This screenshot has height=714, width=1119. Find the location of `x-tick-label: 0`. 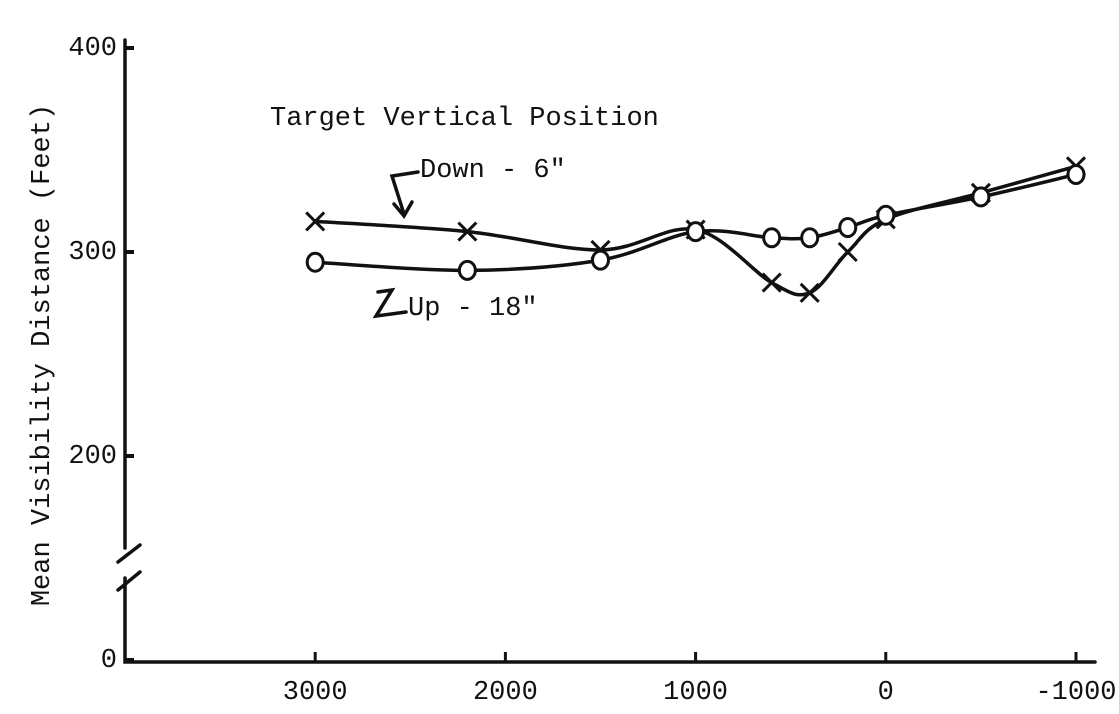

x-tick-label: 0 is located at coordinates (886, 693).